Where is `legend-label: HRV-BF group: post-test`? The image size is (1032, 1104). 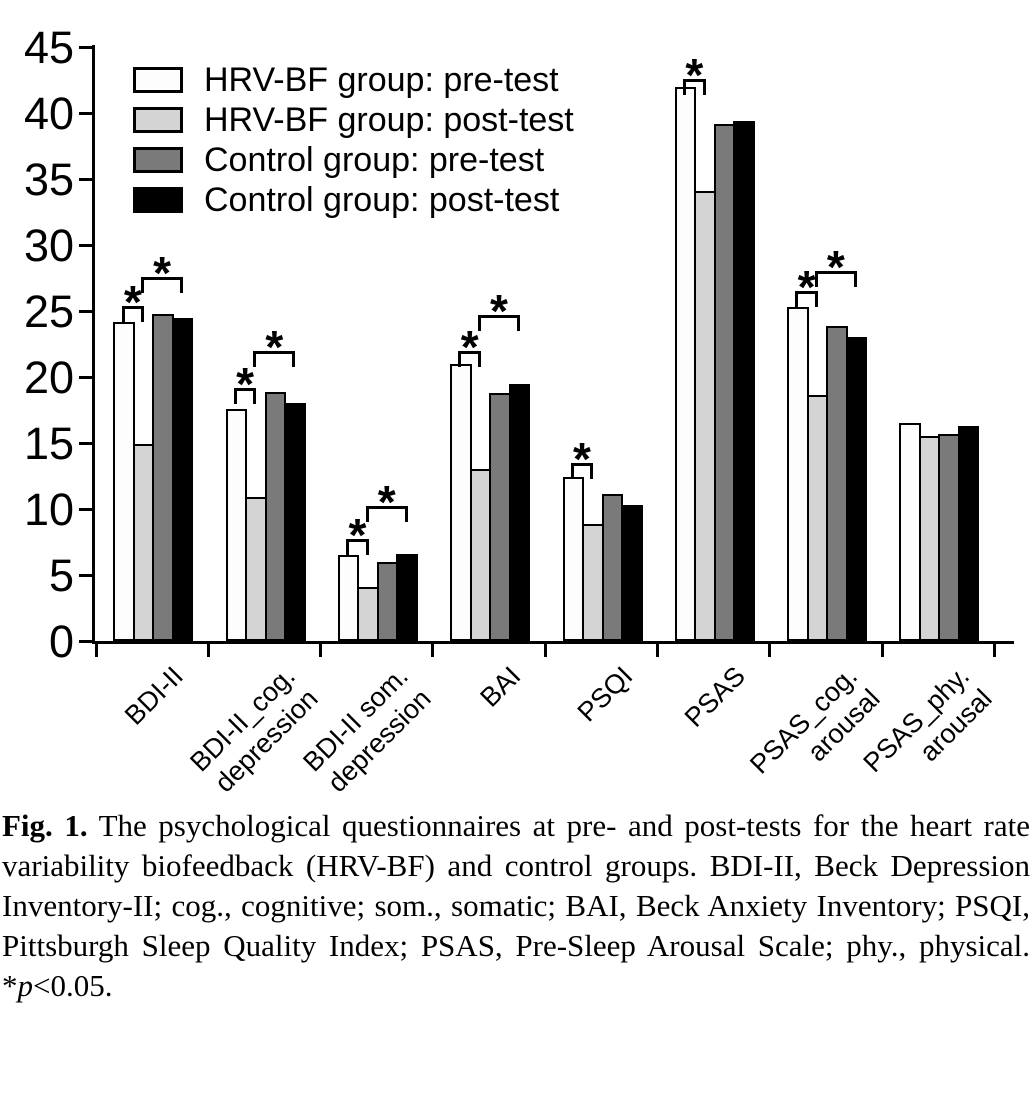 legend-label: HRV-BF group: post-test is located at coordinates (389, 119).